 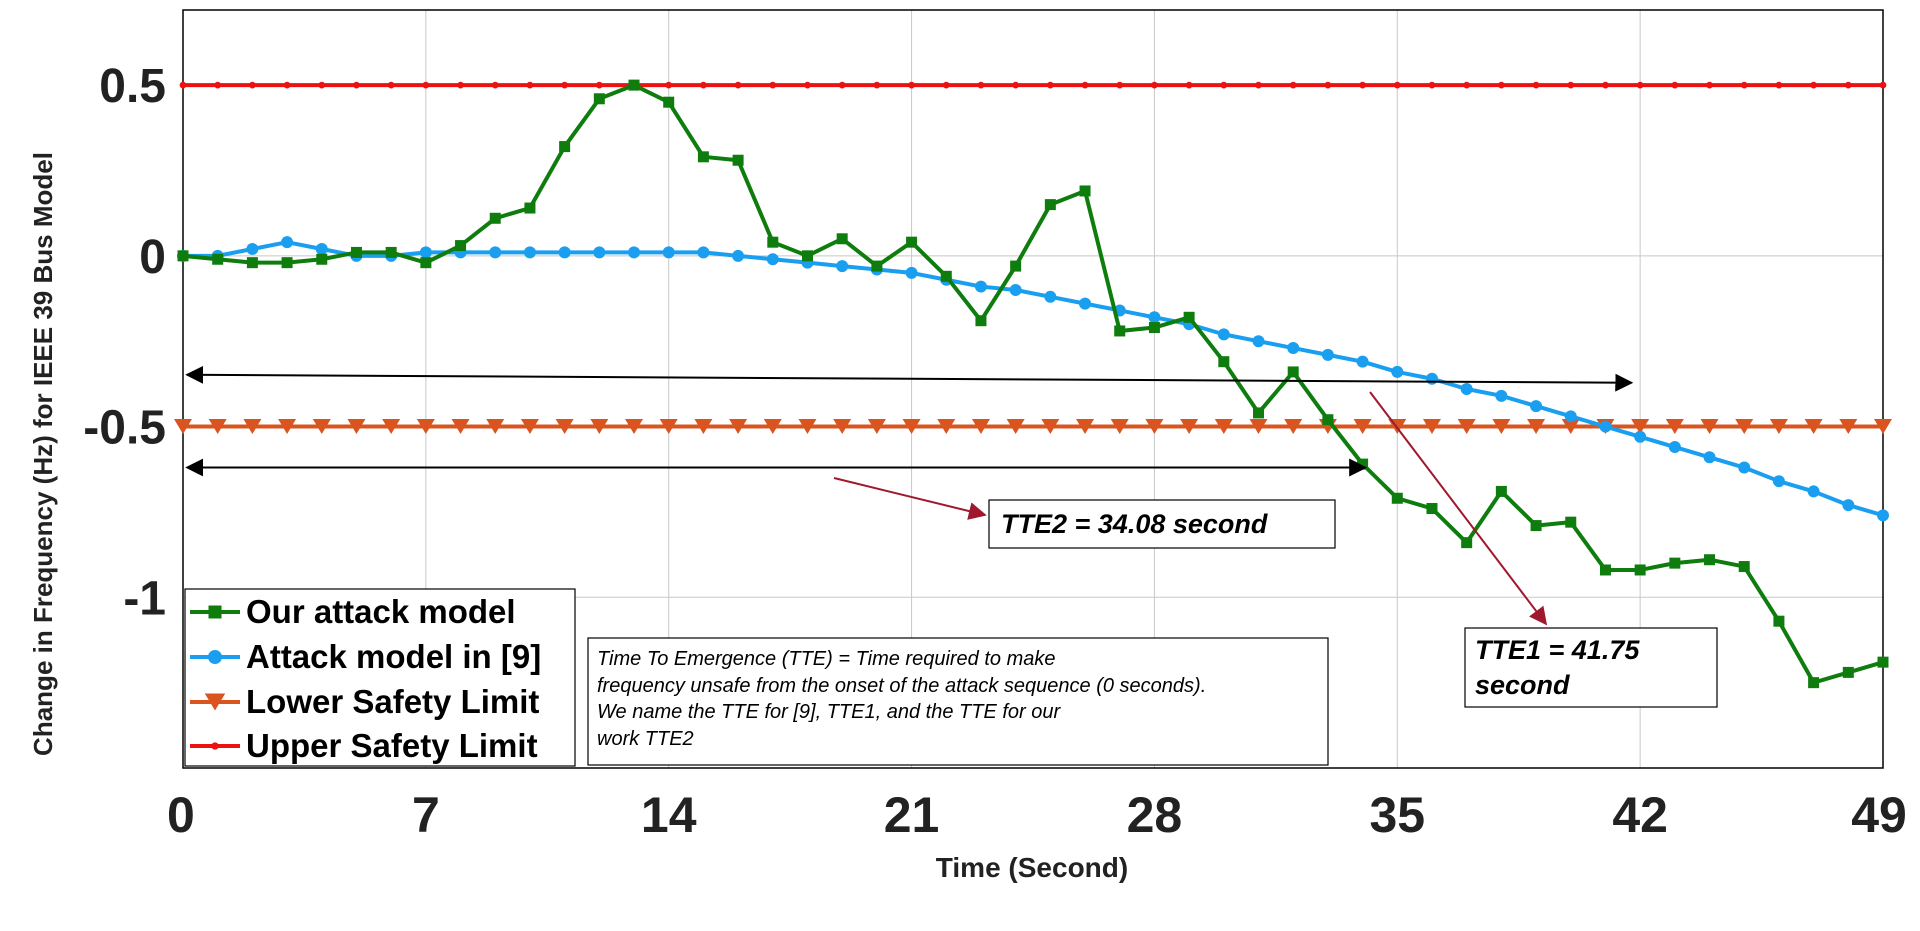 I want to click on y-tick-label: -1, so click(x=144, y=598).